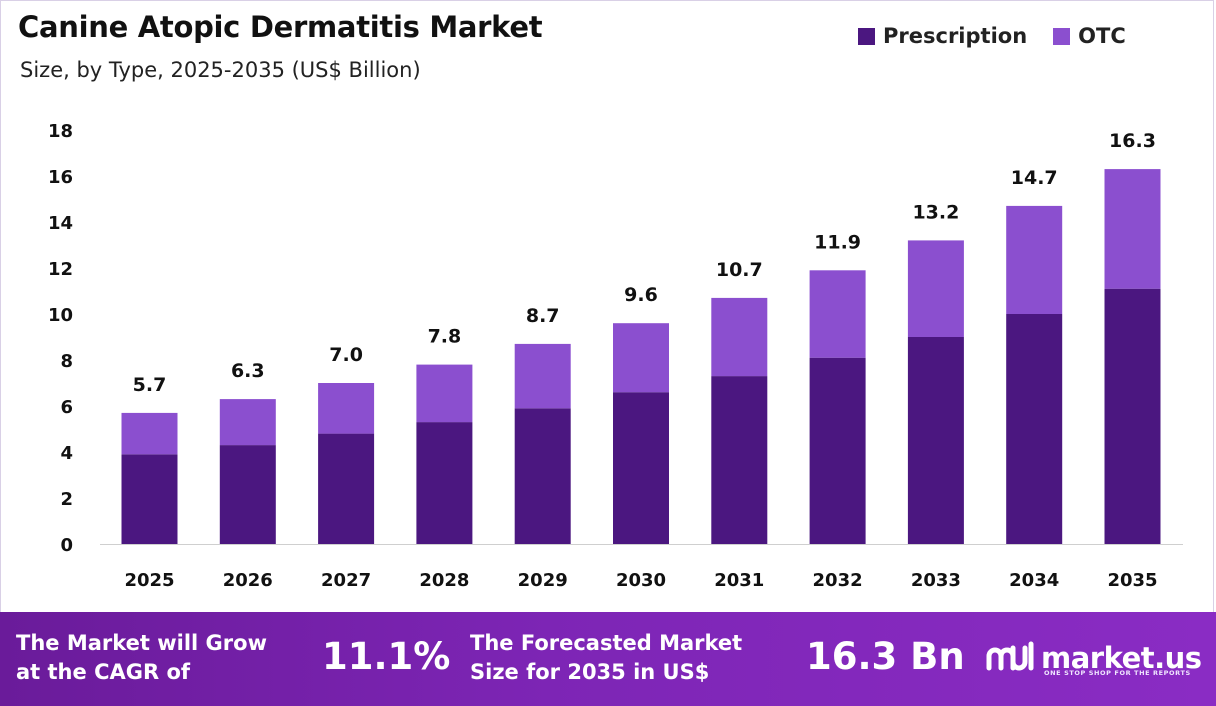 The height and width of the screenshot is (706, 1216). What do you see at coordinates (866, 36) in the screenshot?
I see `legend-swatch-prescription` at bounding box center [866, 36].